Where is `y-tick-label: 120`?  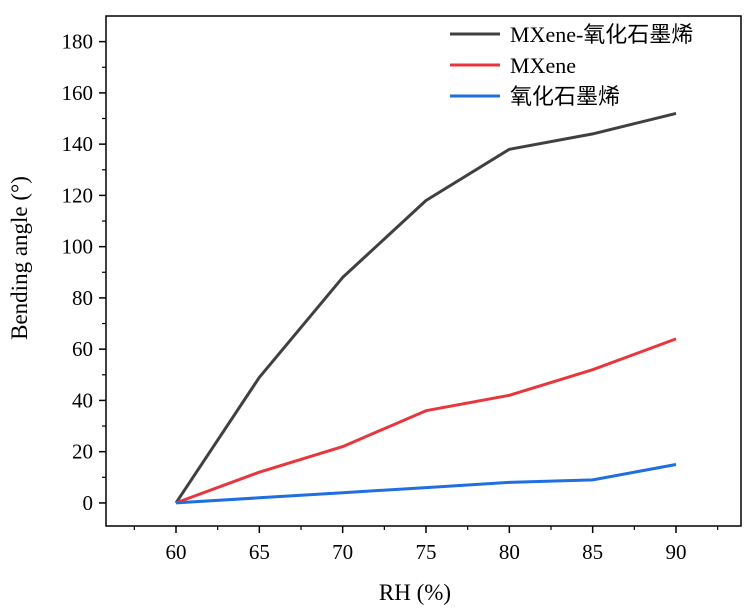
y-tick-label: 120 is located at coordinates (78, 195).